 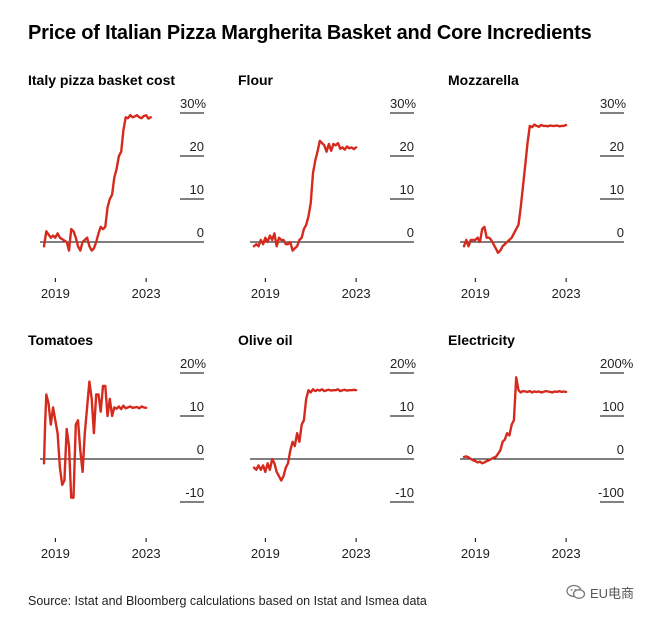 I want to click on series-line-electricity, so click(x=515, y=420).